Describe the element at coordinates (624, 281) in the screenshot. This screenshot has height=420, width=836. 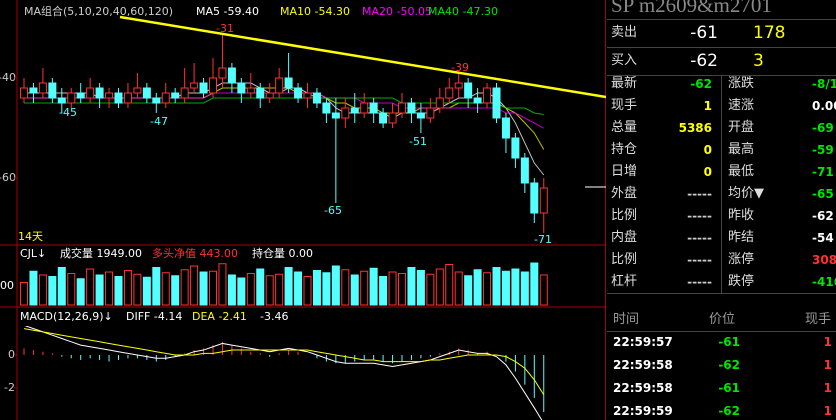
I see `field-label: 杠杆` at that location.